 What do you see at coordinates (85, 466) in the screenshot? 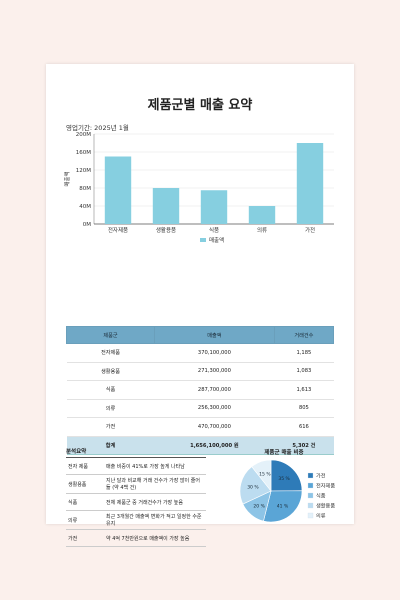
I see `analysis-category: 전자 제품` at bounding box center [85, 466].